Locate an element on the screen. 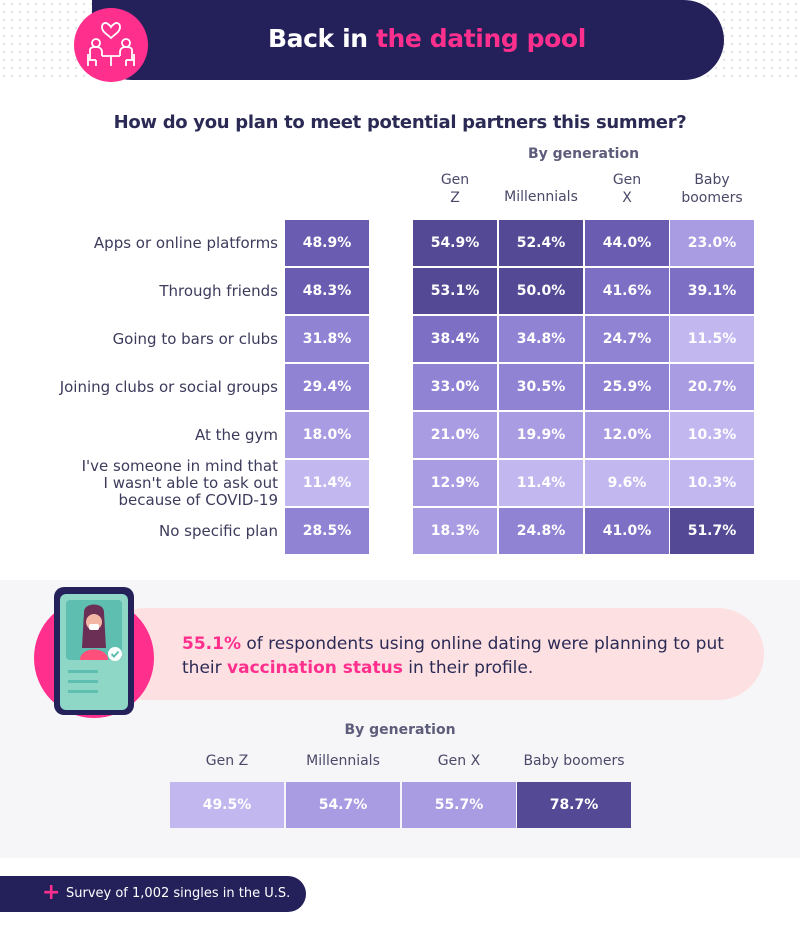 The width and height of the screenshot is (800, 932). generation-cell: 38.4% is located at coordinates (455, 339).